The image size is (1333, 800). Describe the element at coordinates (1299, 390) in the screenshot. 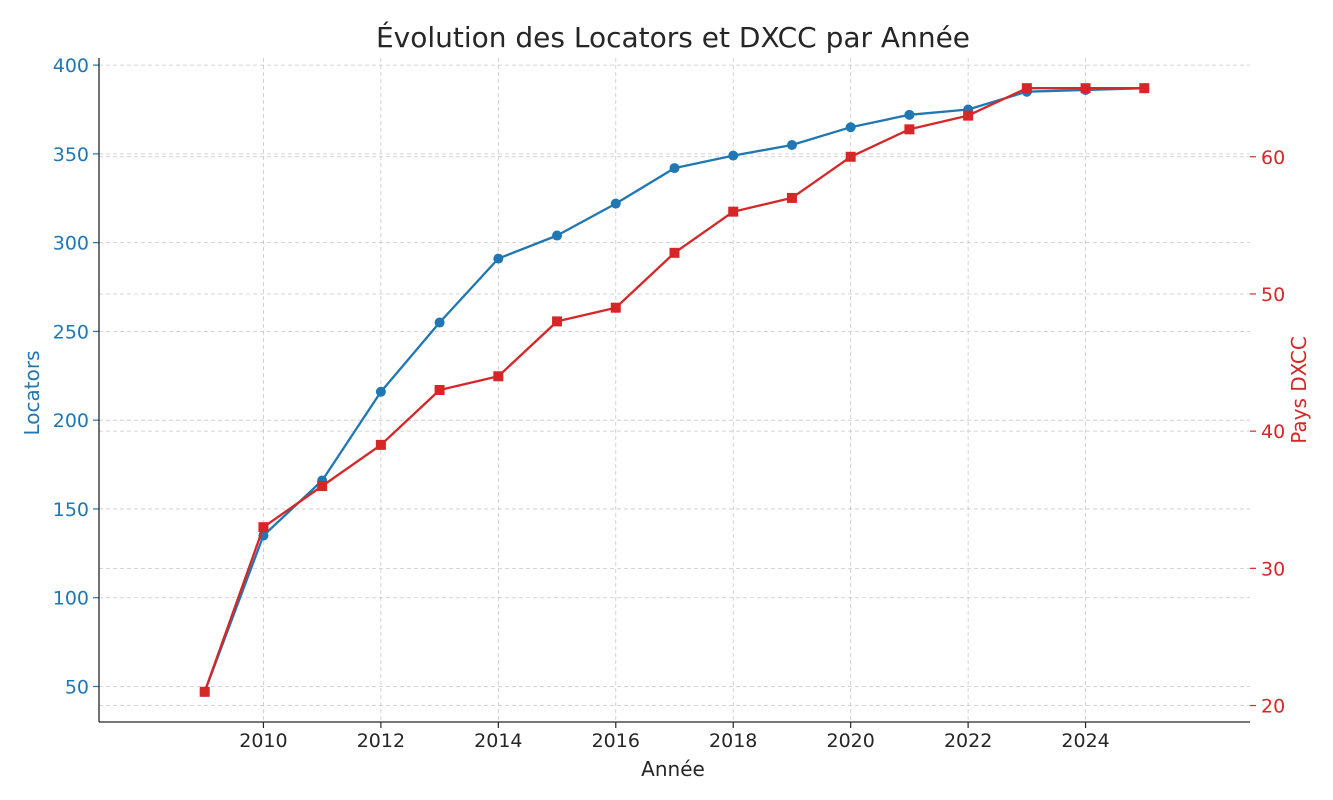

I see `y-axis-right-label: Pays DXCC` at that location.